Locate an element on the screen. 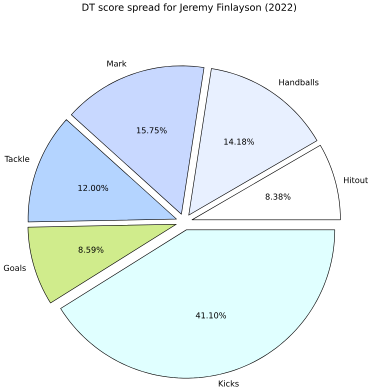  data-label: 41.10% is located at coordinates (211, 315).